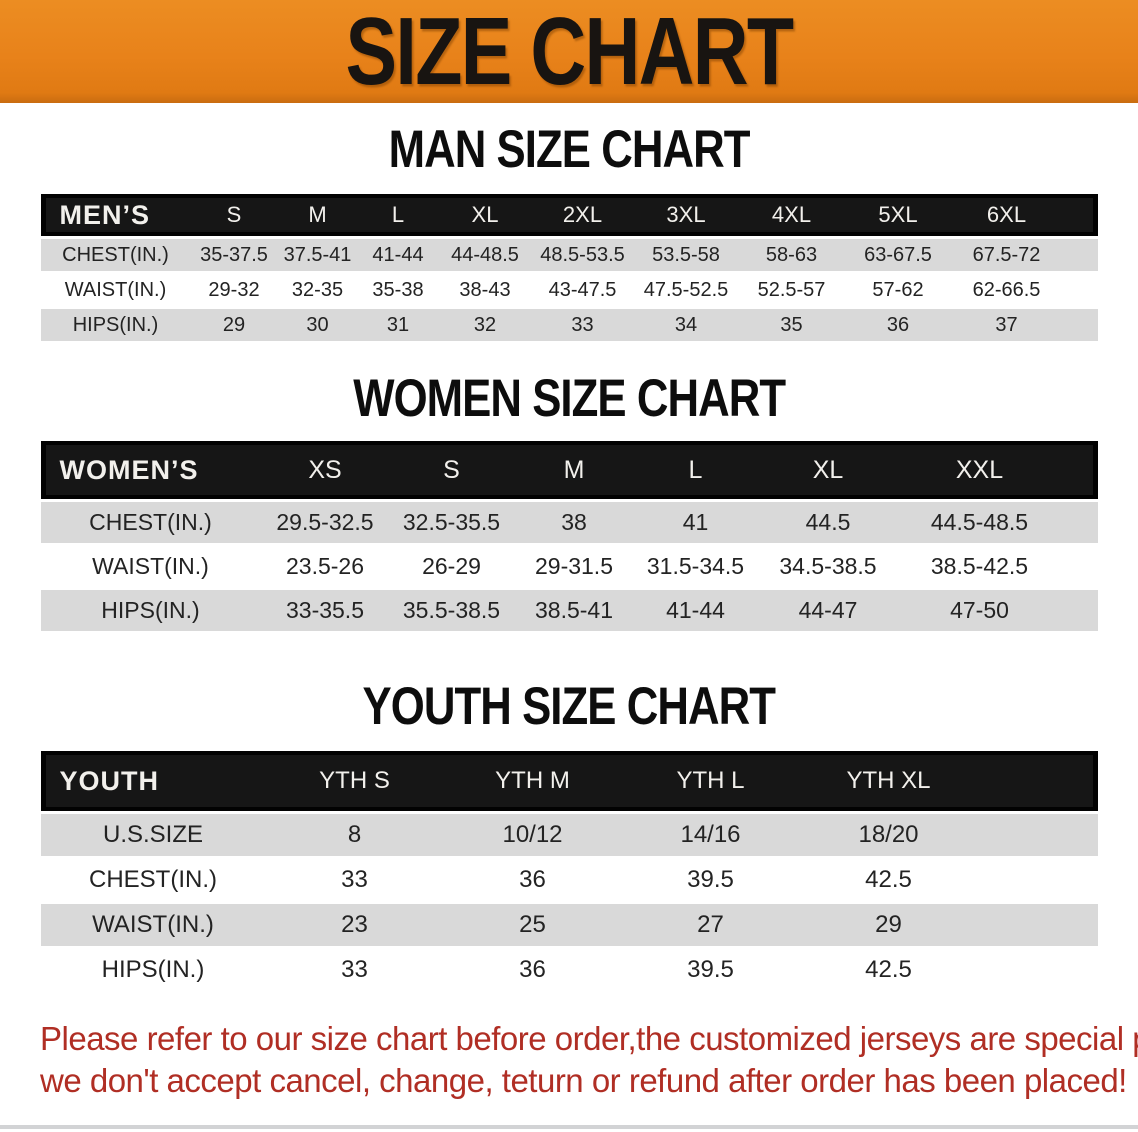 This screenshot has width=1138, height=1132. What do you see at coordinates (582, 255) in the screenshot?
I see `size-value-cell: 48.5-53.5` at bounding box center [582, 255].